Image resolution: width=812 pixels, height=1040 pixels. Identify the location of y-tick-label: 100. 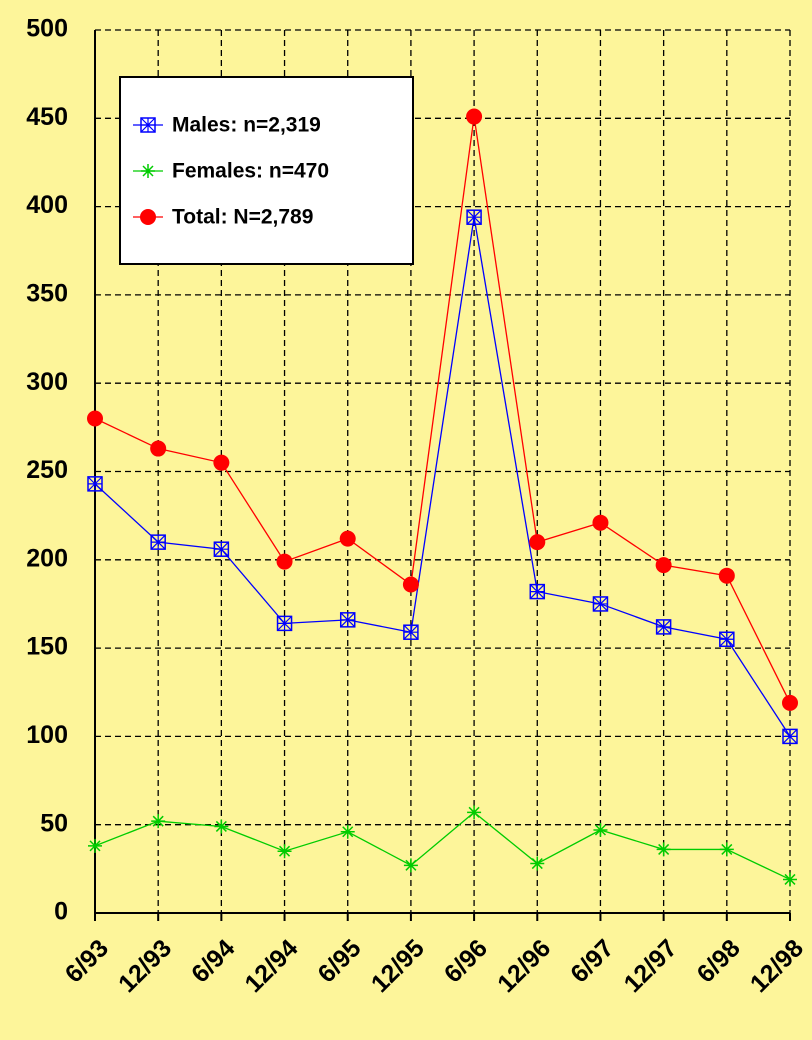
(47, 735).